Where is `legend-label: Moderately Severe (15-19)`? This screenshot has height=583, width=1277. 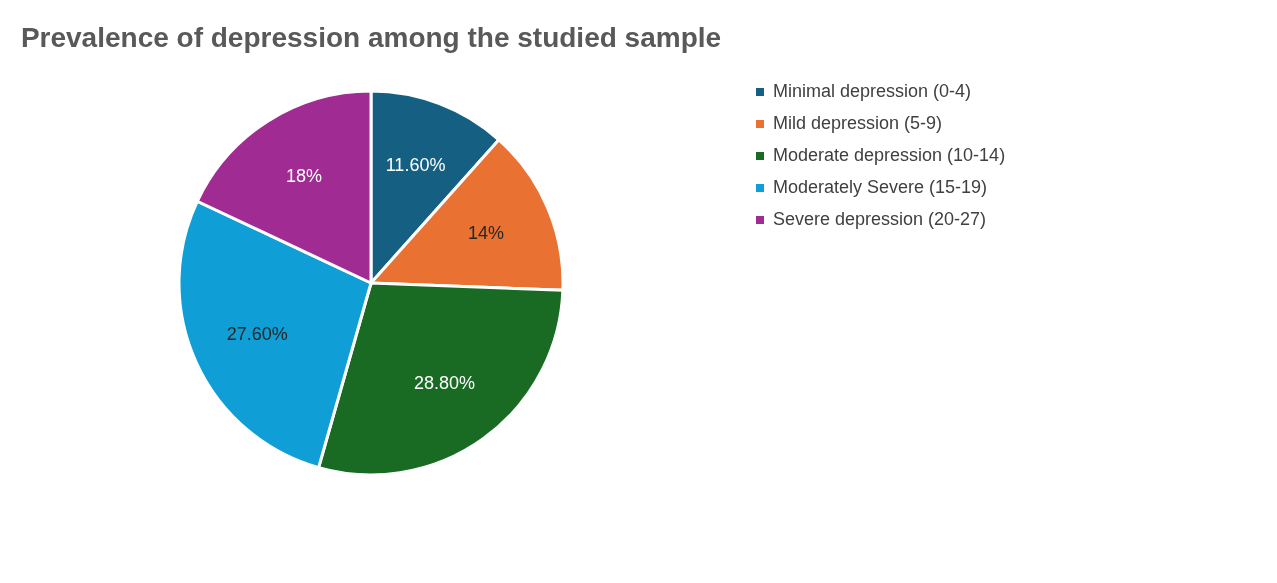
legend-label: Moderately Severe (15-19) is located at coordinates (880, 187).